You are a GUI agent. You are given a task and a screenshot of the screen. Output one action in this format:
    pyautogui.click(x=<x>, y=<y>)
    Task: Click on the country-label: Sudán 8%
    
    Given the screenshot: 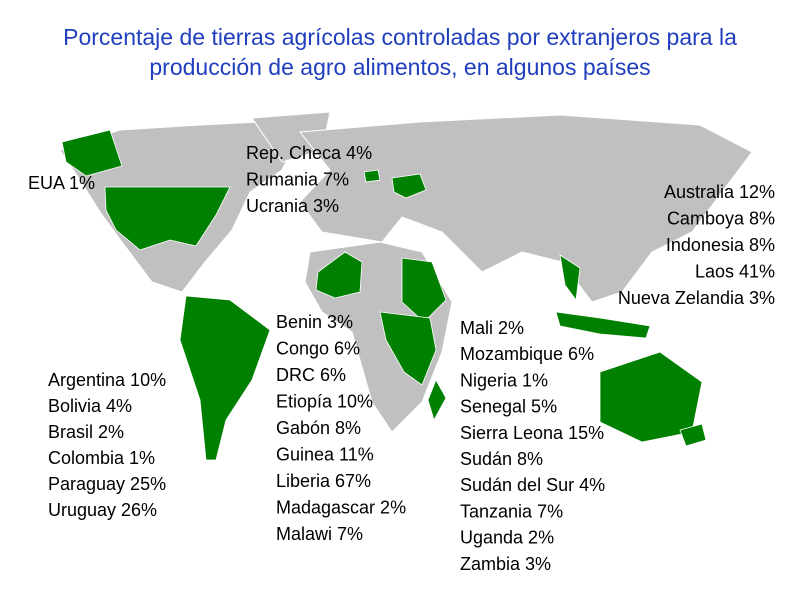 What is the action you would take?
    pyautogui.click(x=501, y=459)
    